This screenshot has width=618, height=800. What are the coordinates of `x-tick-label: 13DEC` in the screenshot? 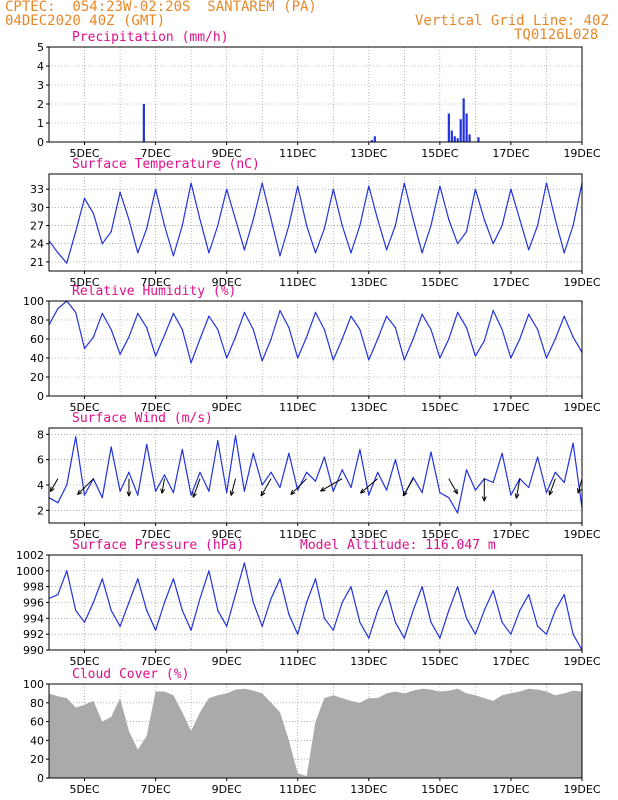 It's located at (368, 282).